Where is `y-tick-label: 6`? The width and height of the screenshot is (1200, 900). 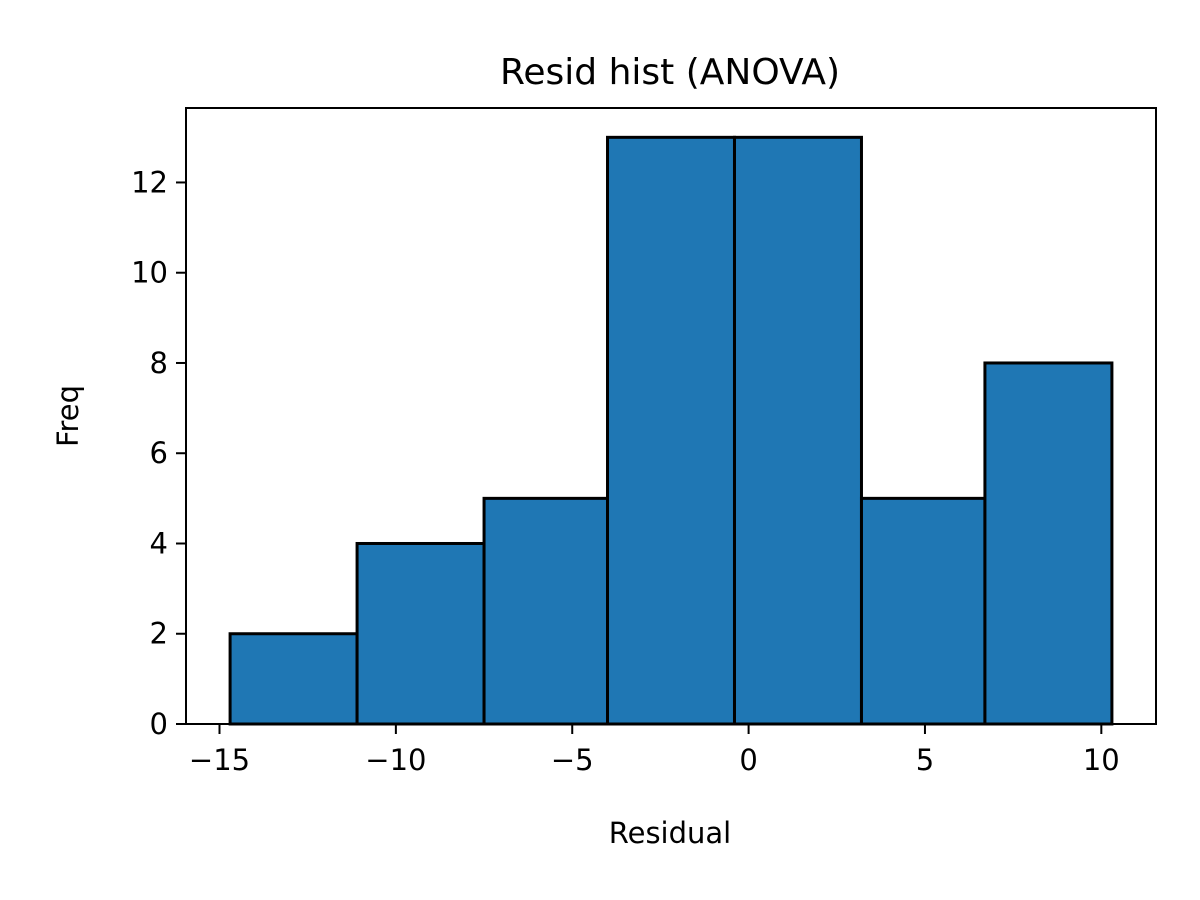 y-tick-label: 6 is located at coordinates (159, 453).